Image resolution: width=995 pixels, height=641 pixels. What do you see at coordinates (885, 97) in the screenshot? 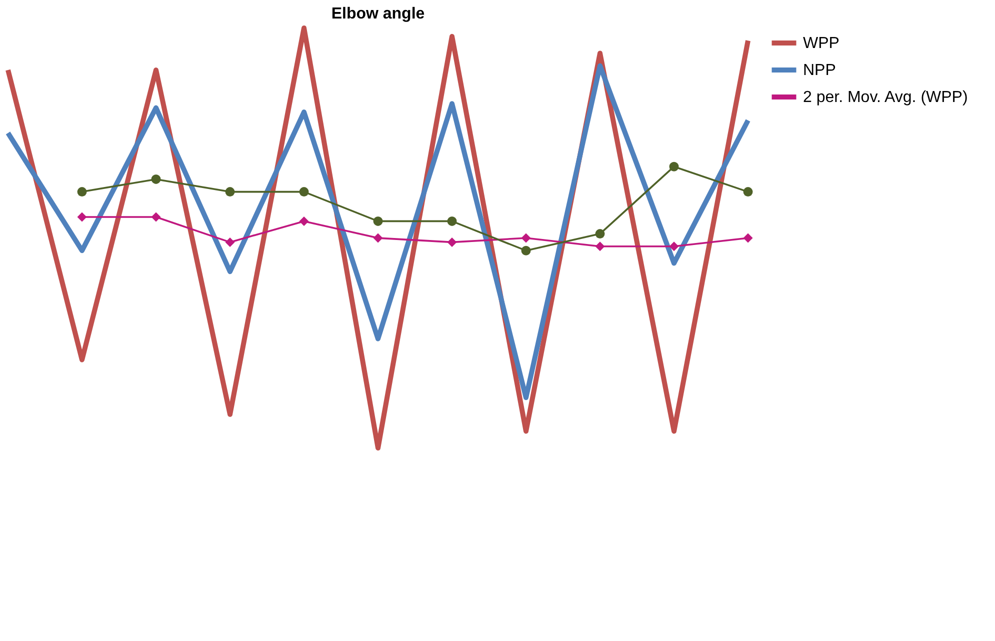
I see `legend-label: 2 per. Mov. Avg. (WPP)` at bounding box center [885, 97].